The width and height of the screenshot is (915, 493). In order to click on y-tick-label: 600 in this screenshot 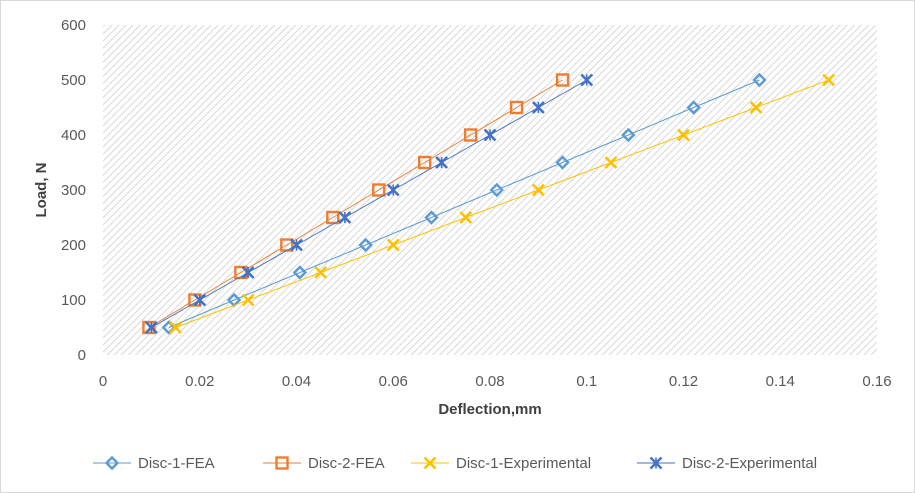, I will do `click(73, 25)`.